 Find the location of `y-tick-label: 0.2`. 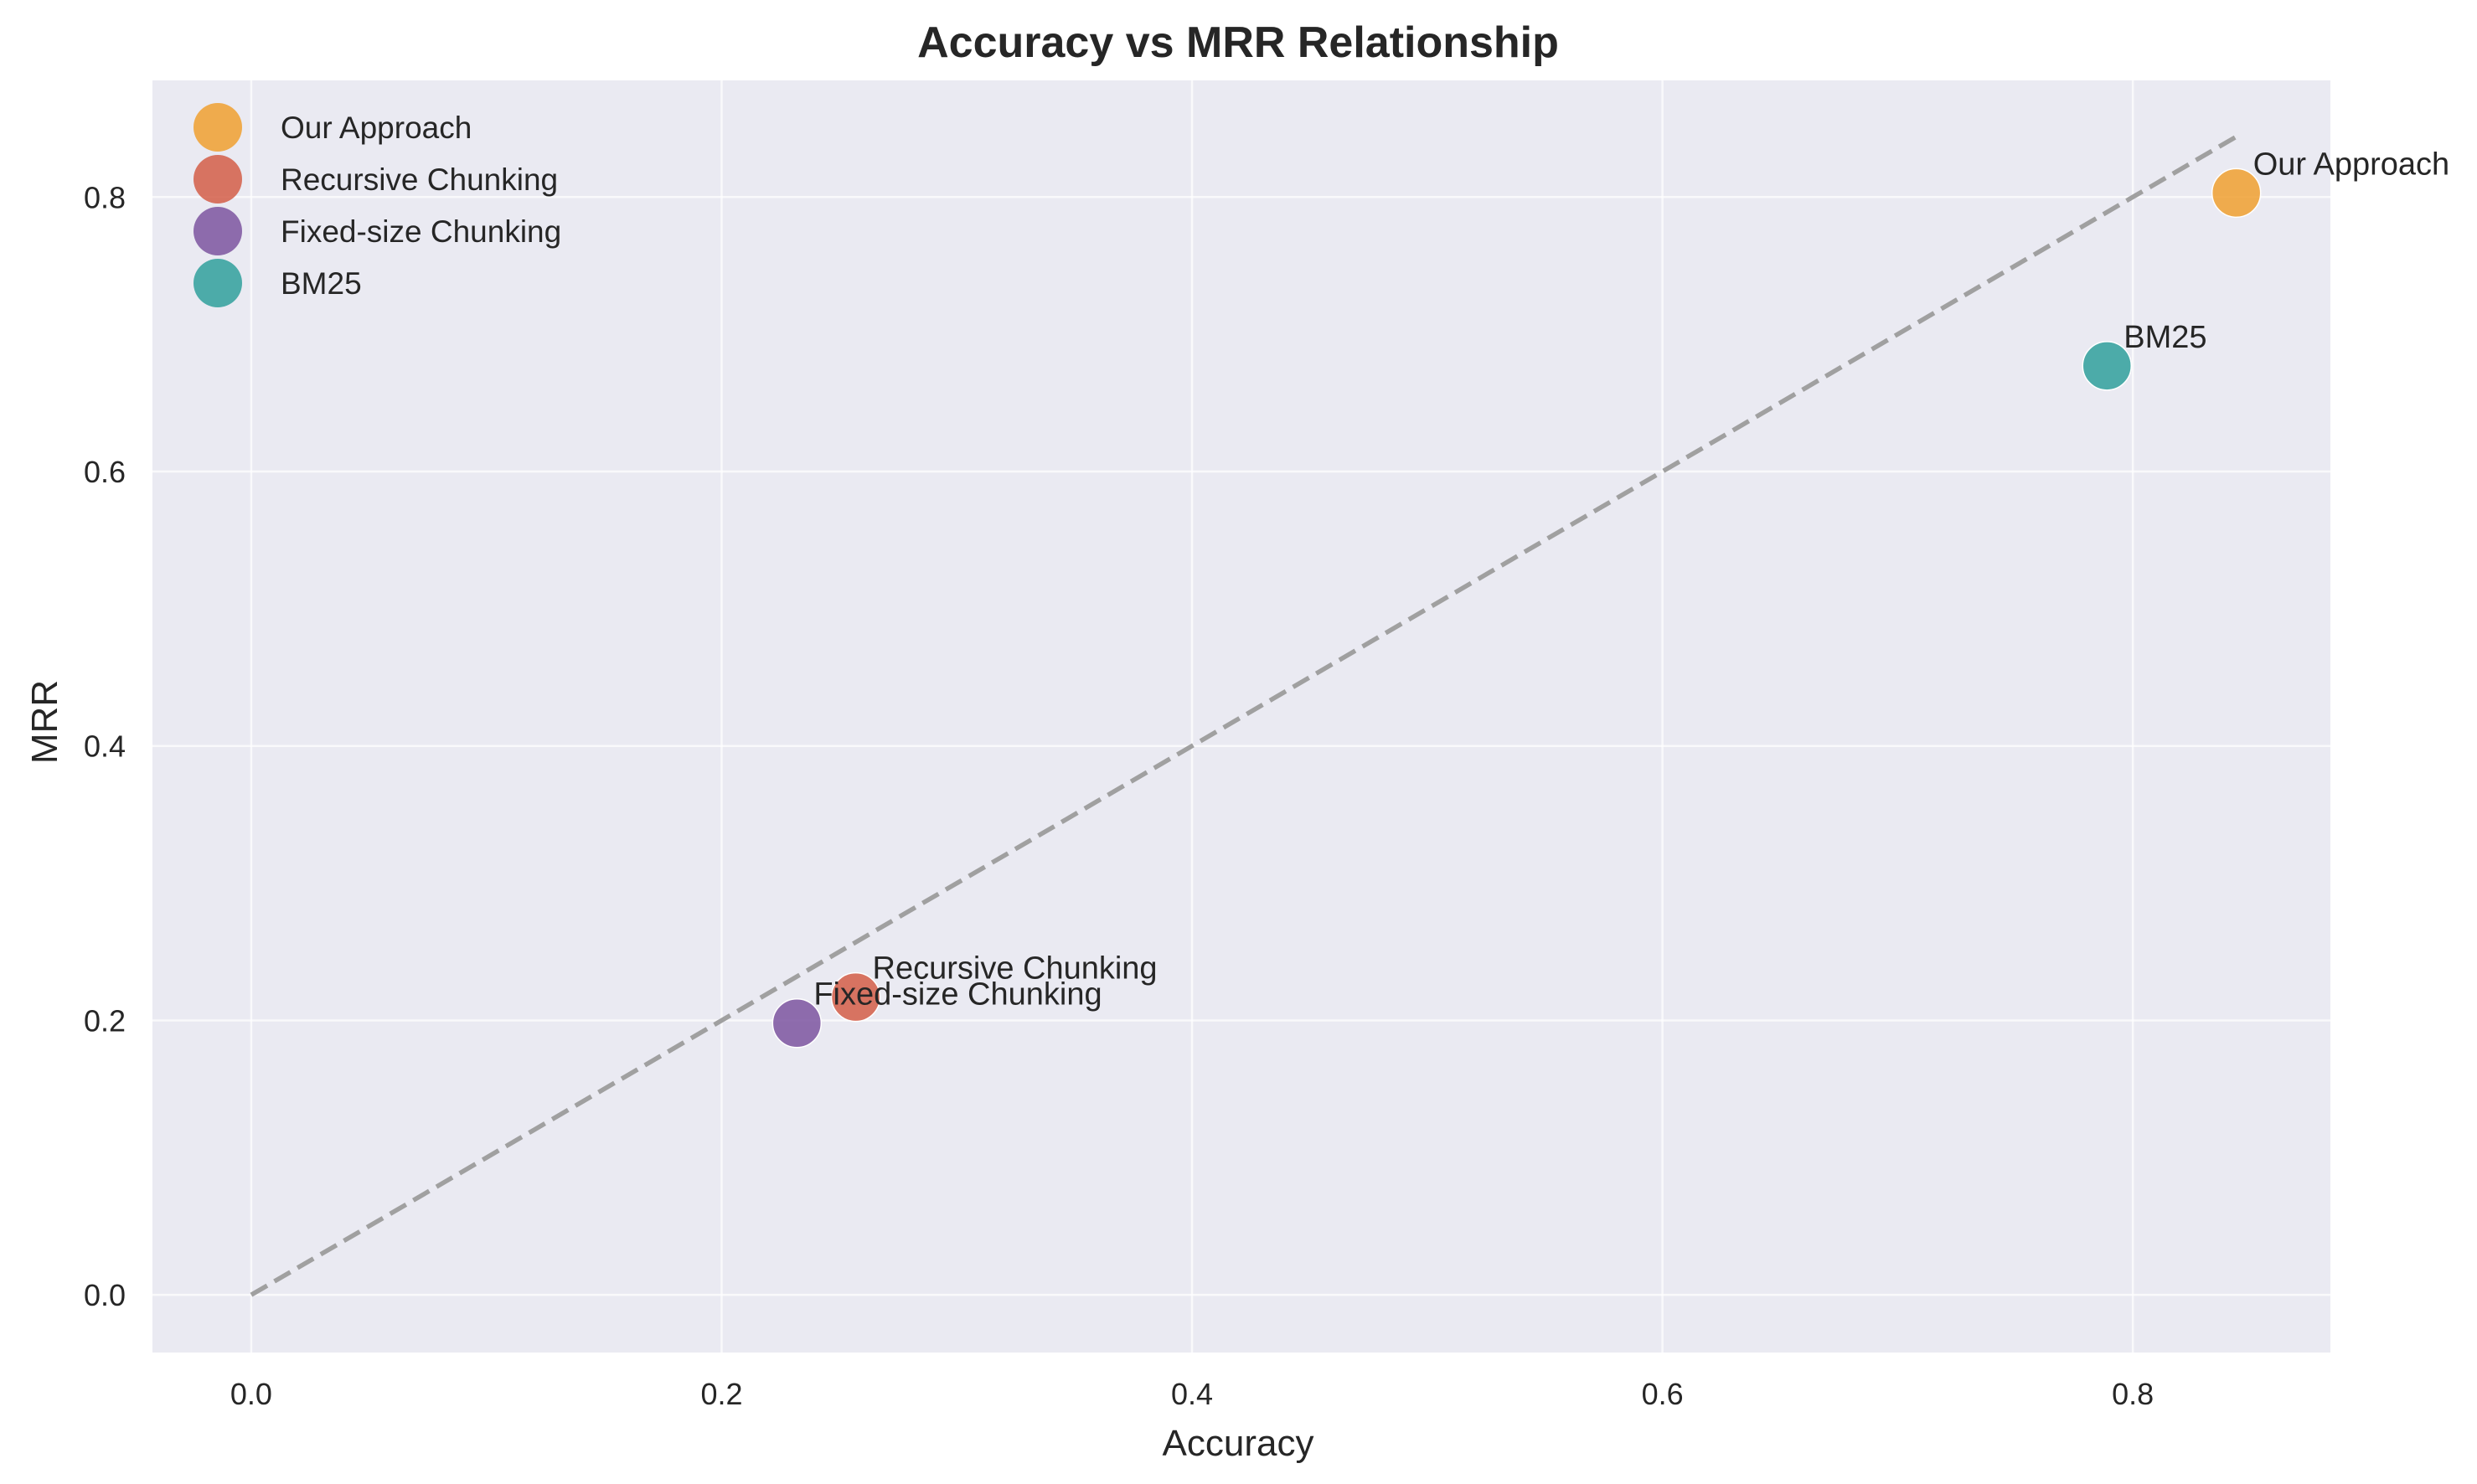

y-tick-label: 0.2 is located at coordinates (105, 1020).